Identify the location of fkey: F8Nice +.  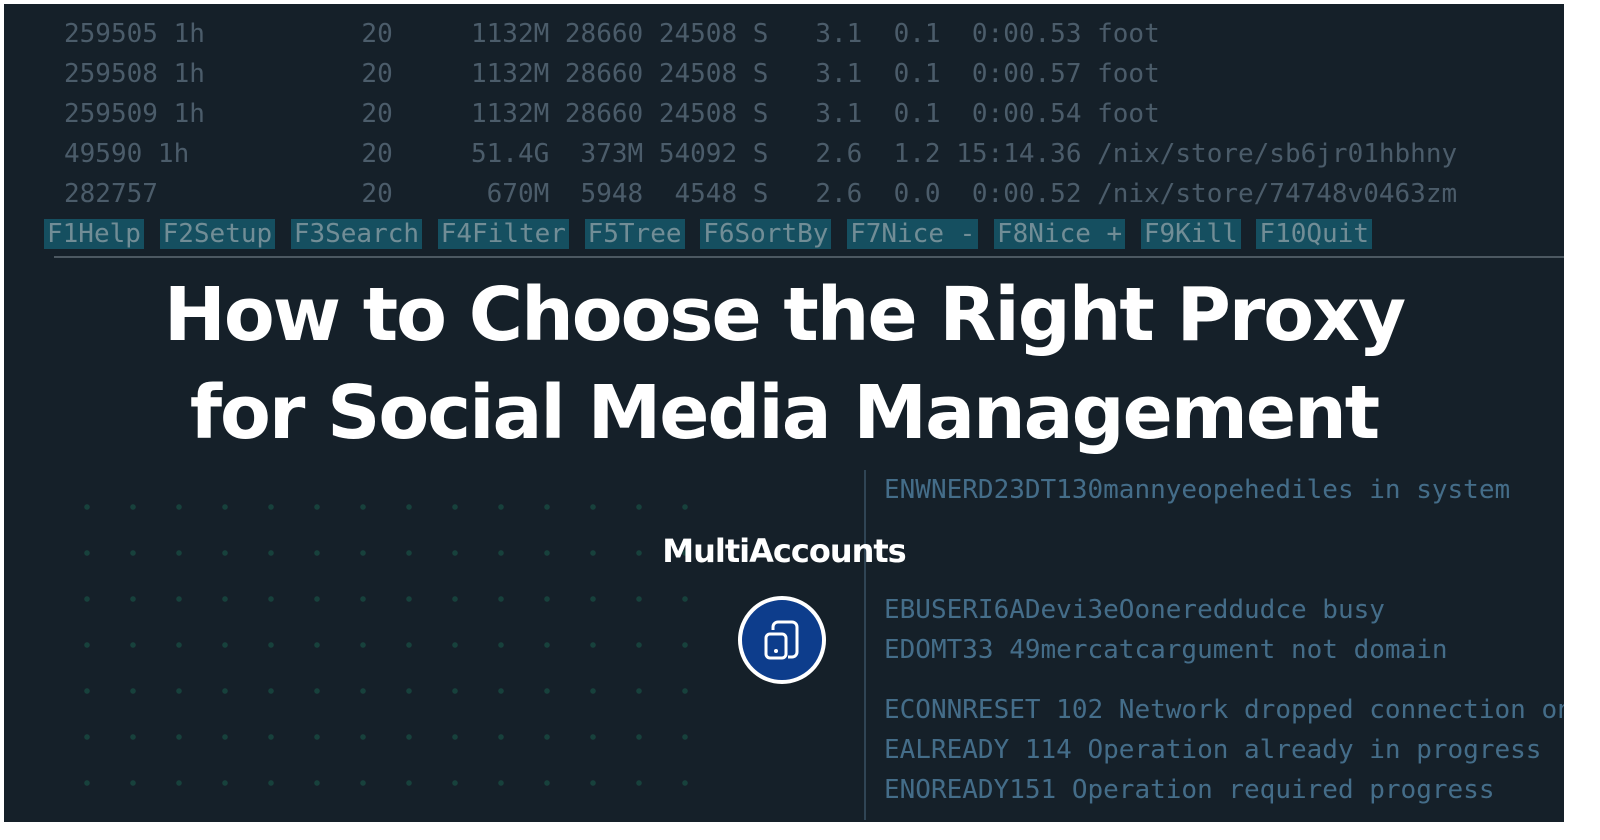
(1059, 234).